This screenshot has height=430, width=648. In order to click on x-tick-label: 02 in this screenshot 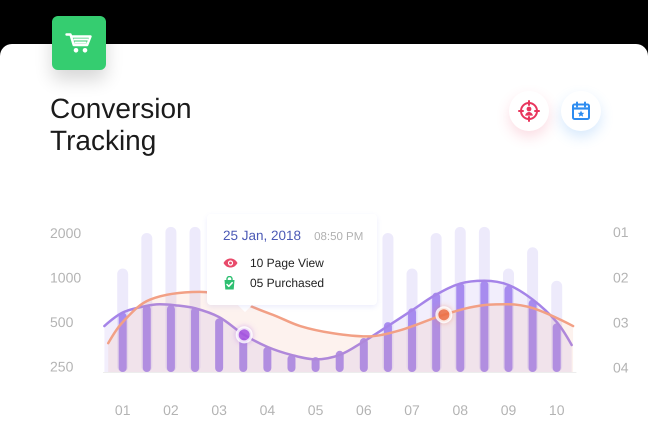, I will do `click(171, 410)`.